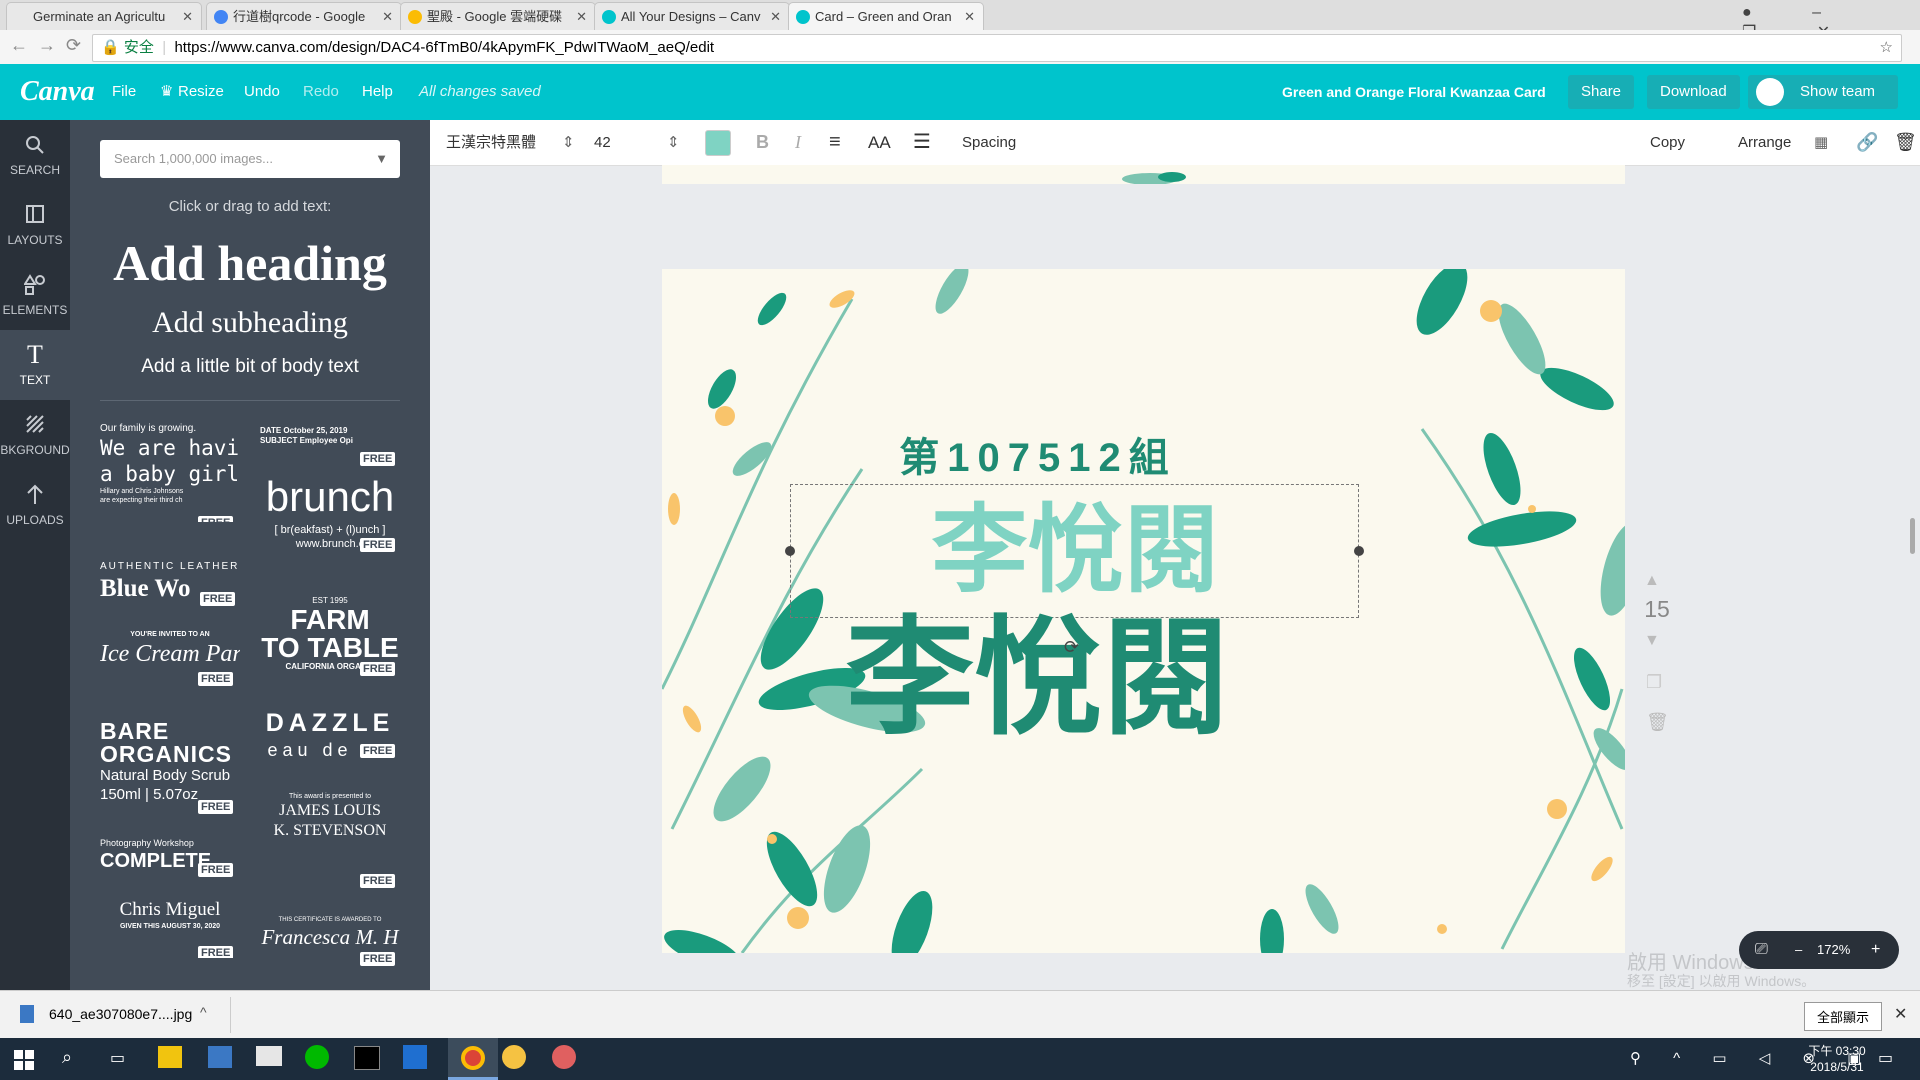 This screenshot has height=1080, width=1920. Describe the element at coordinates (1838, 91) in the screenshot. I see `show-team-label: Show team` at that location.